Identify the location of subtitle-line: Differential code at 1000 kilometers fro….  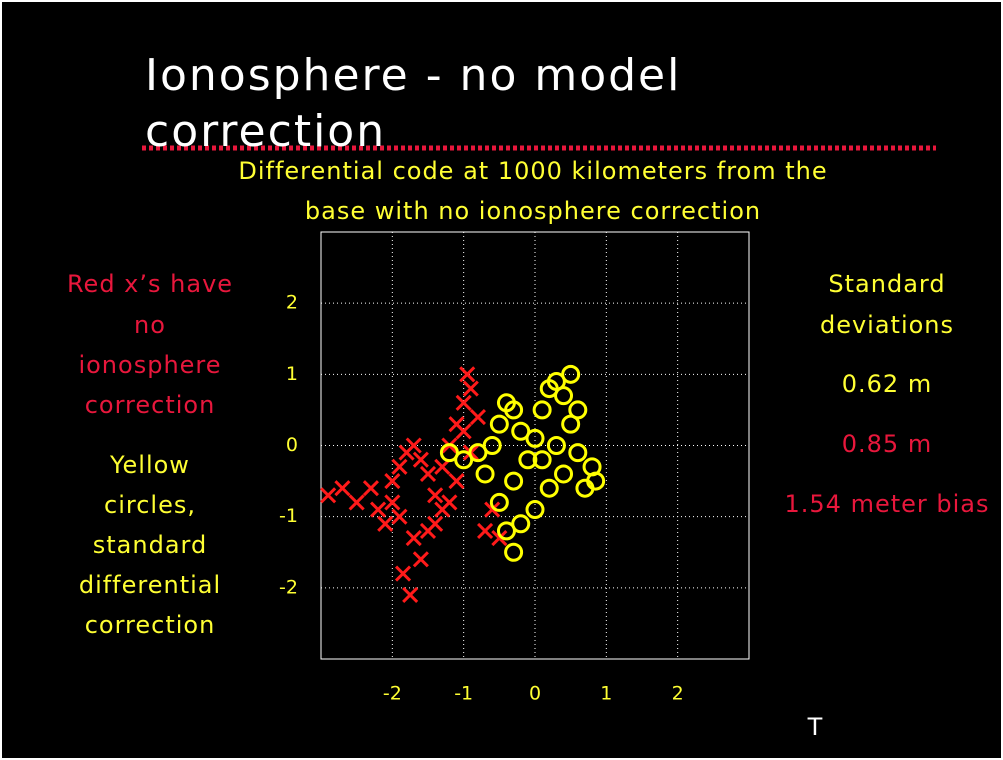
(532, 171).